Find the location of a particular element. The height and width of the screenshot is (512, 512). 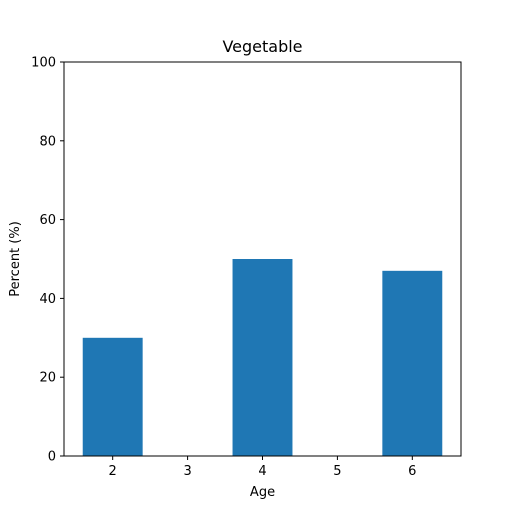

chart-title: Vegetable is located at coordinates (262, 46).